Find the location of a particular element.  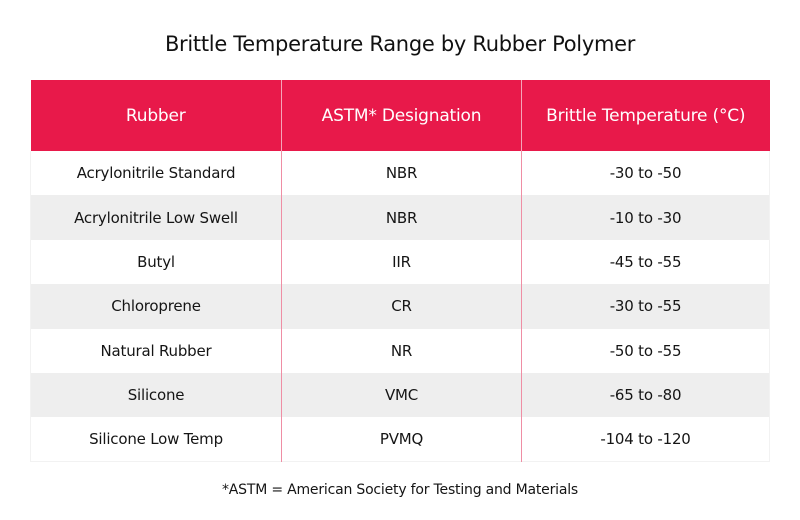

cell-astm: IIR is located at coordinates (401, 262).